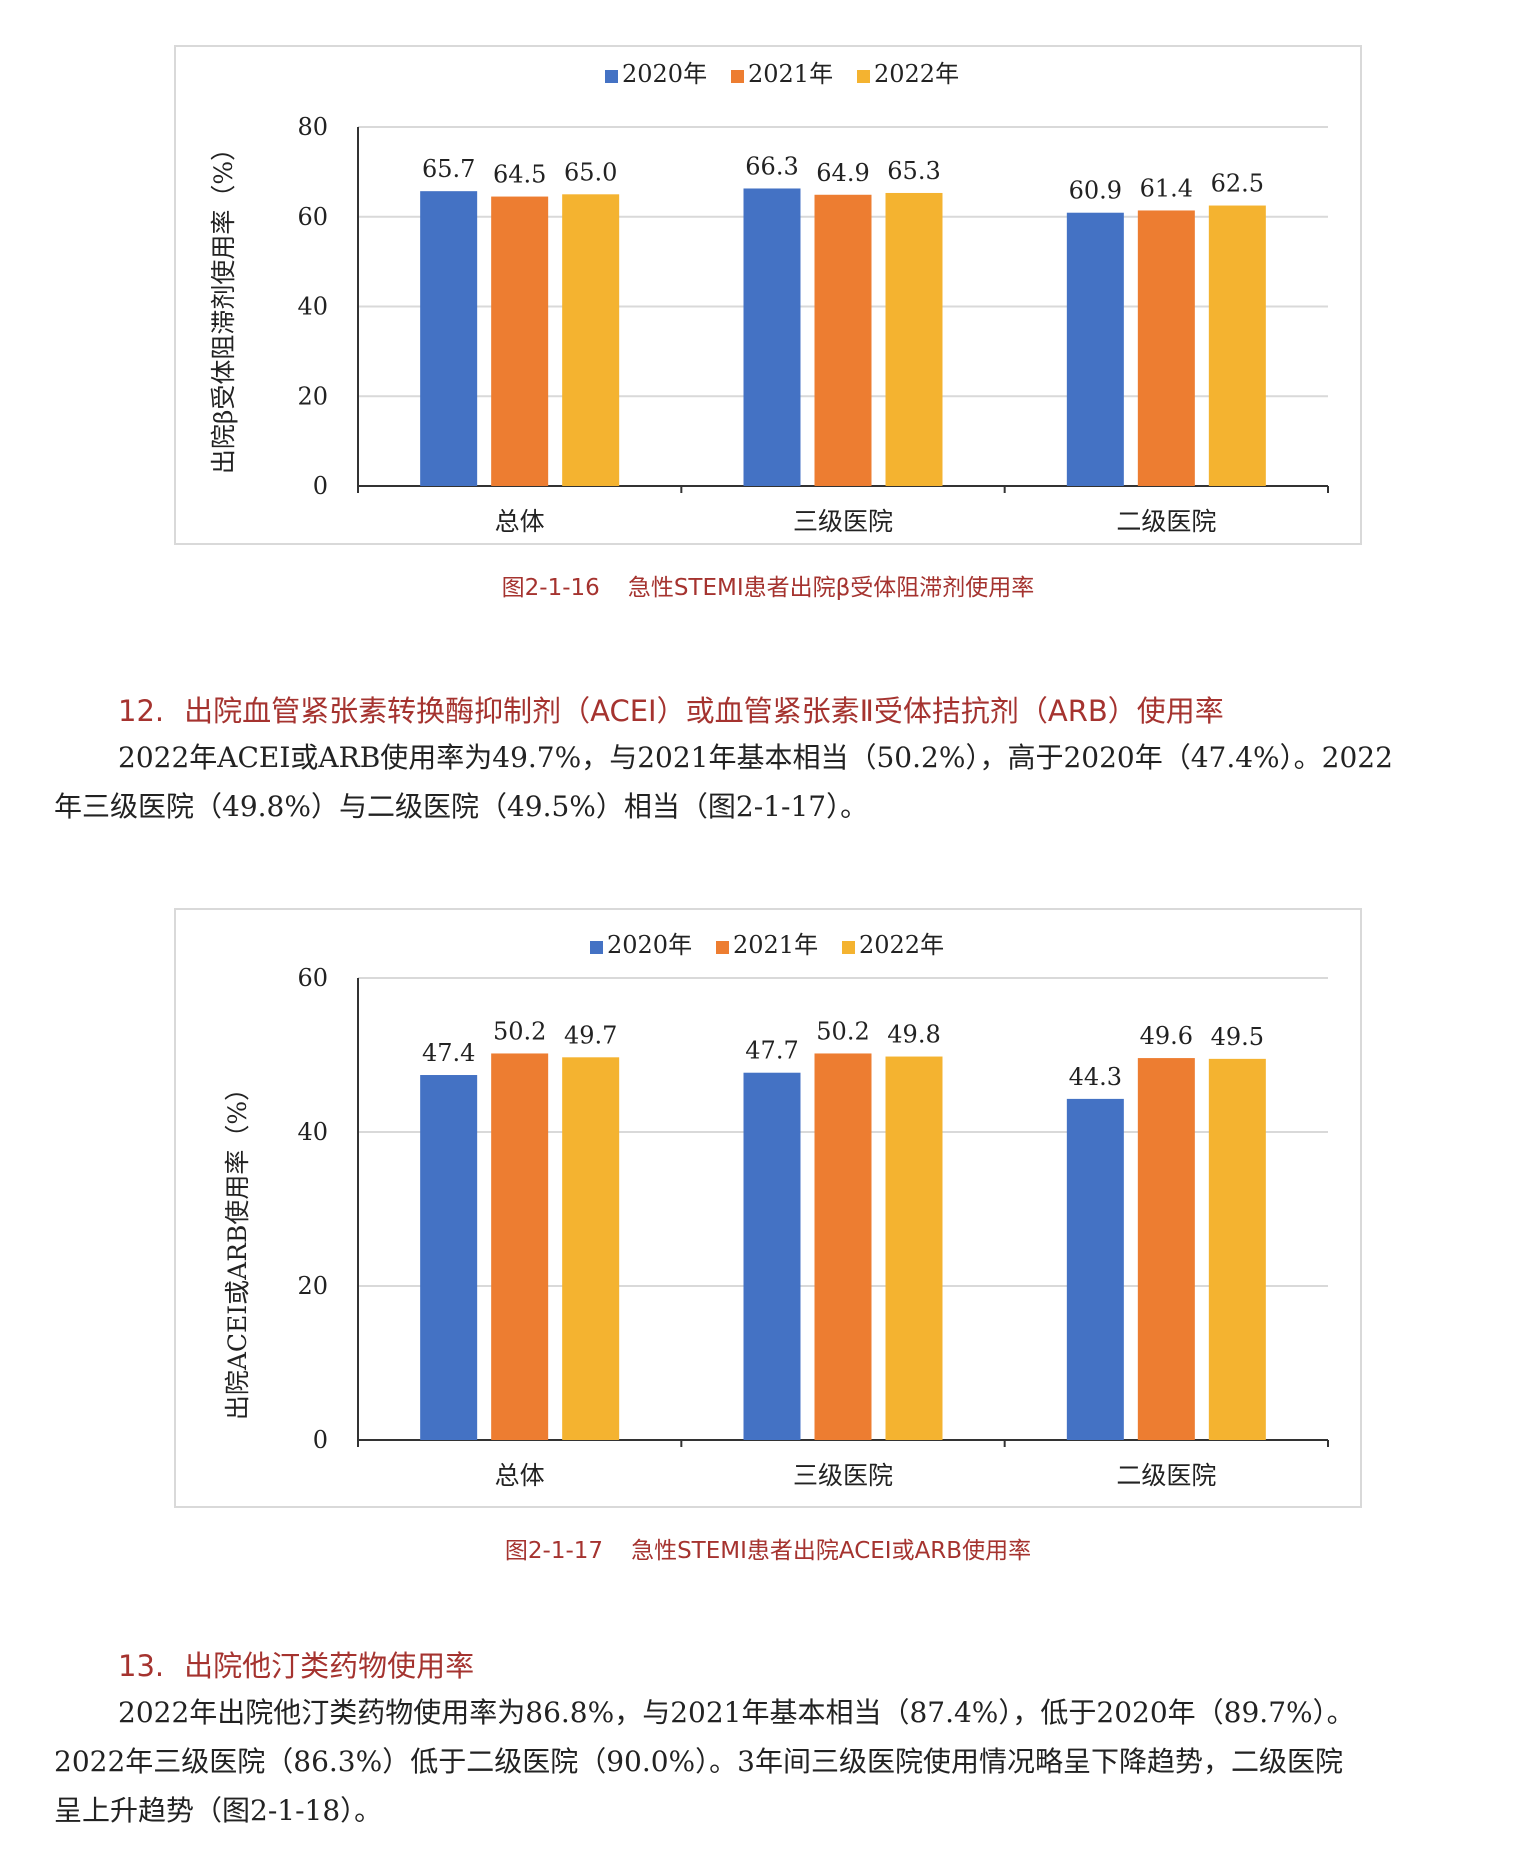 This screenshot has height=1856, width=1536. What do you see at coordinates (448, 169) in the screenshot?
I see `data-label: 65.7` at bounding box center [448, 169].